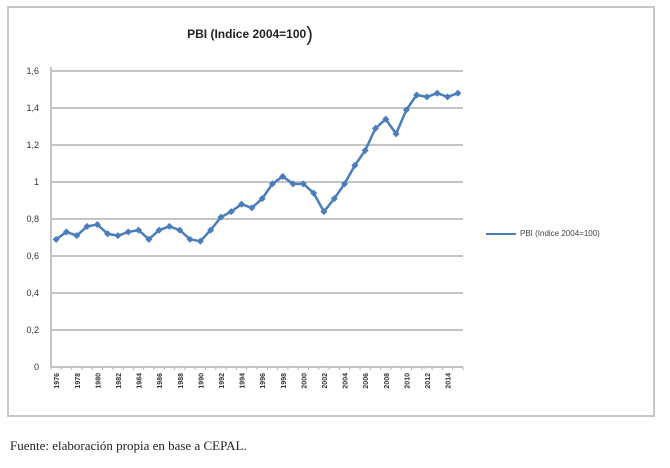  I want to click on chart-title-paren: ), so click(309, 35).